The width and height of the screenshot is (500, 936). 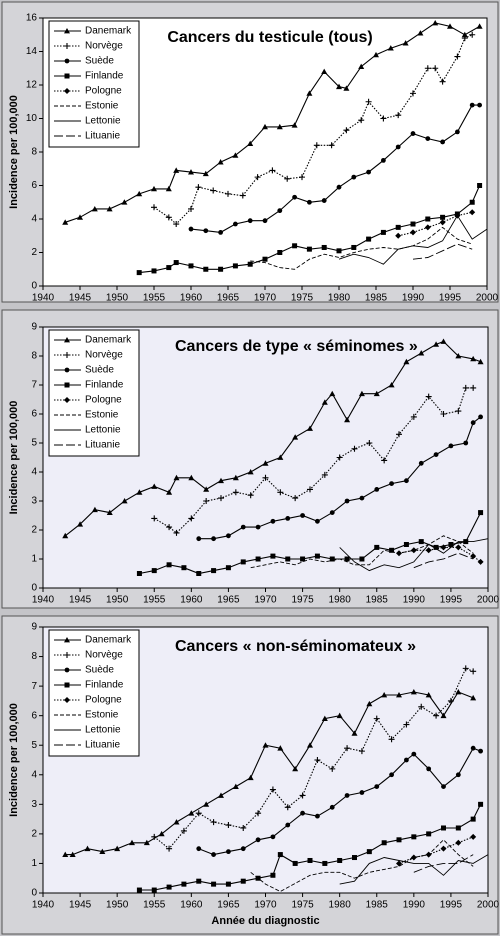 What do you see at coordinates (302, 905) in the screenshot?
I see `x-tick-label: 1975` at bounding box center [302, 905].